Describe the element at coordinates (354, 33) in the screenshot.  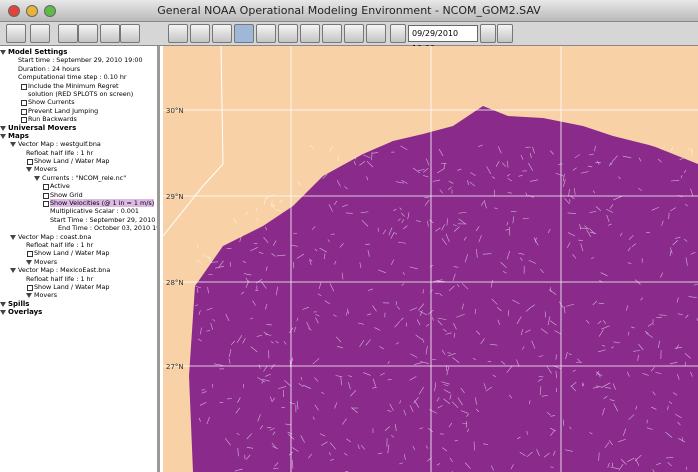
I see `lasso-tool` at that location.